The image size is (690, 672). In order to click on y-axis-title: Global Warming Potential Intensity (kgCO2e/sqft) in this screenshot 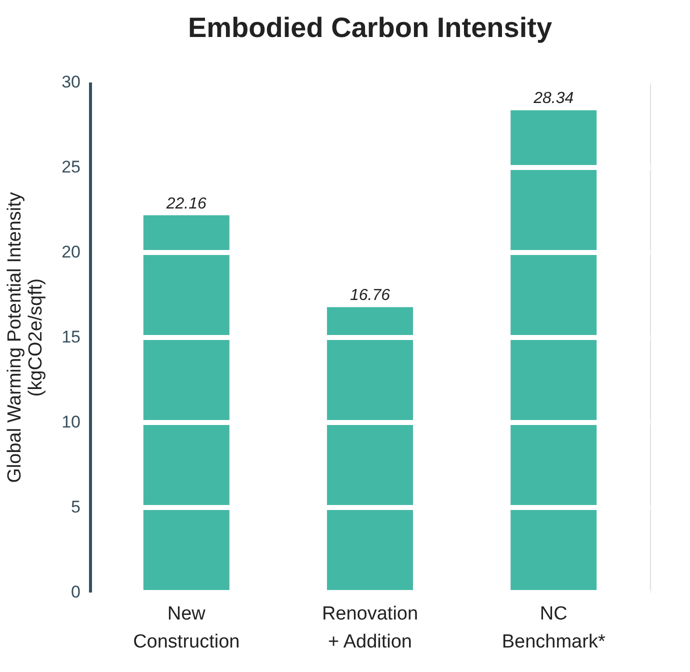, I will do `click(25, 337)`.